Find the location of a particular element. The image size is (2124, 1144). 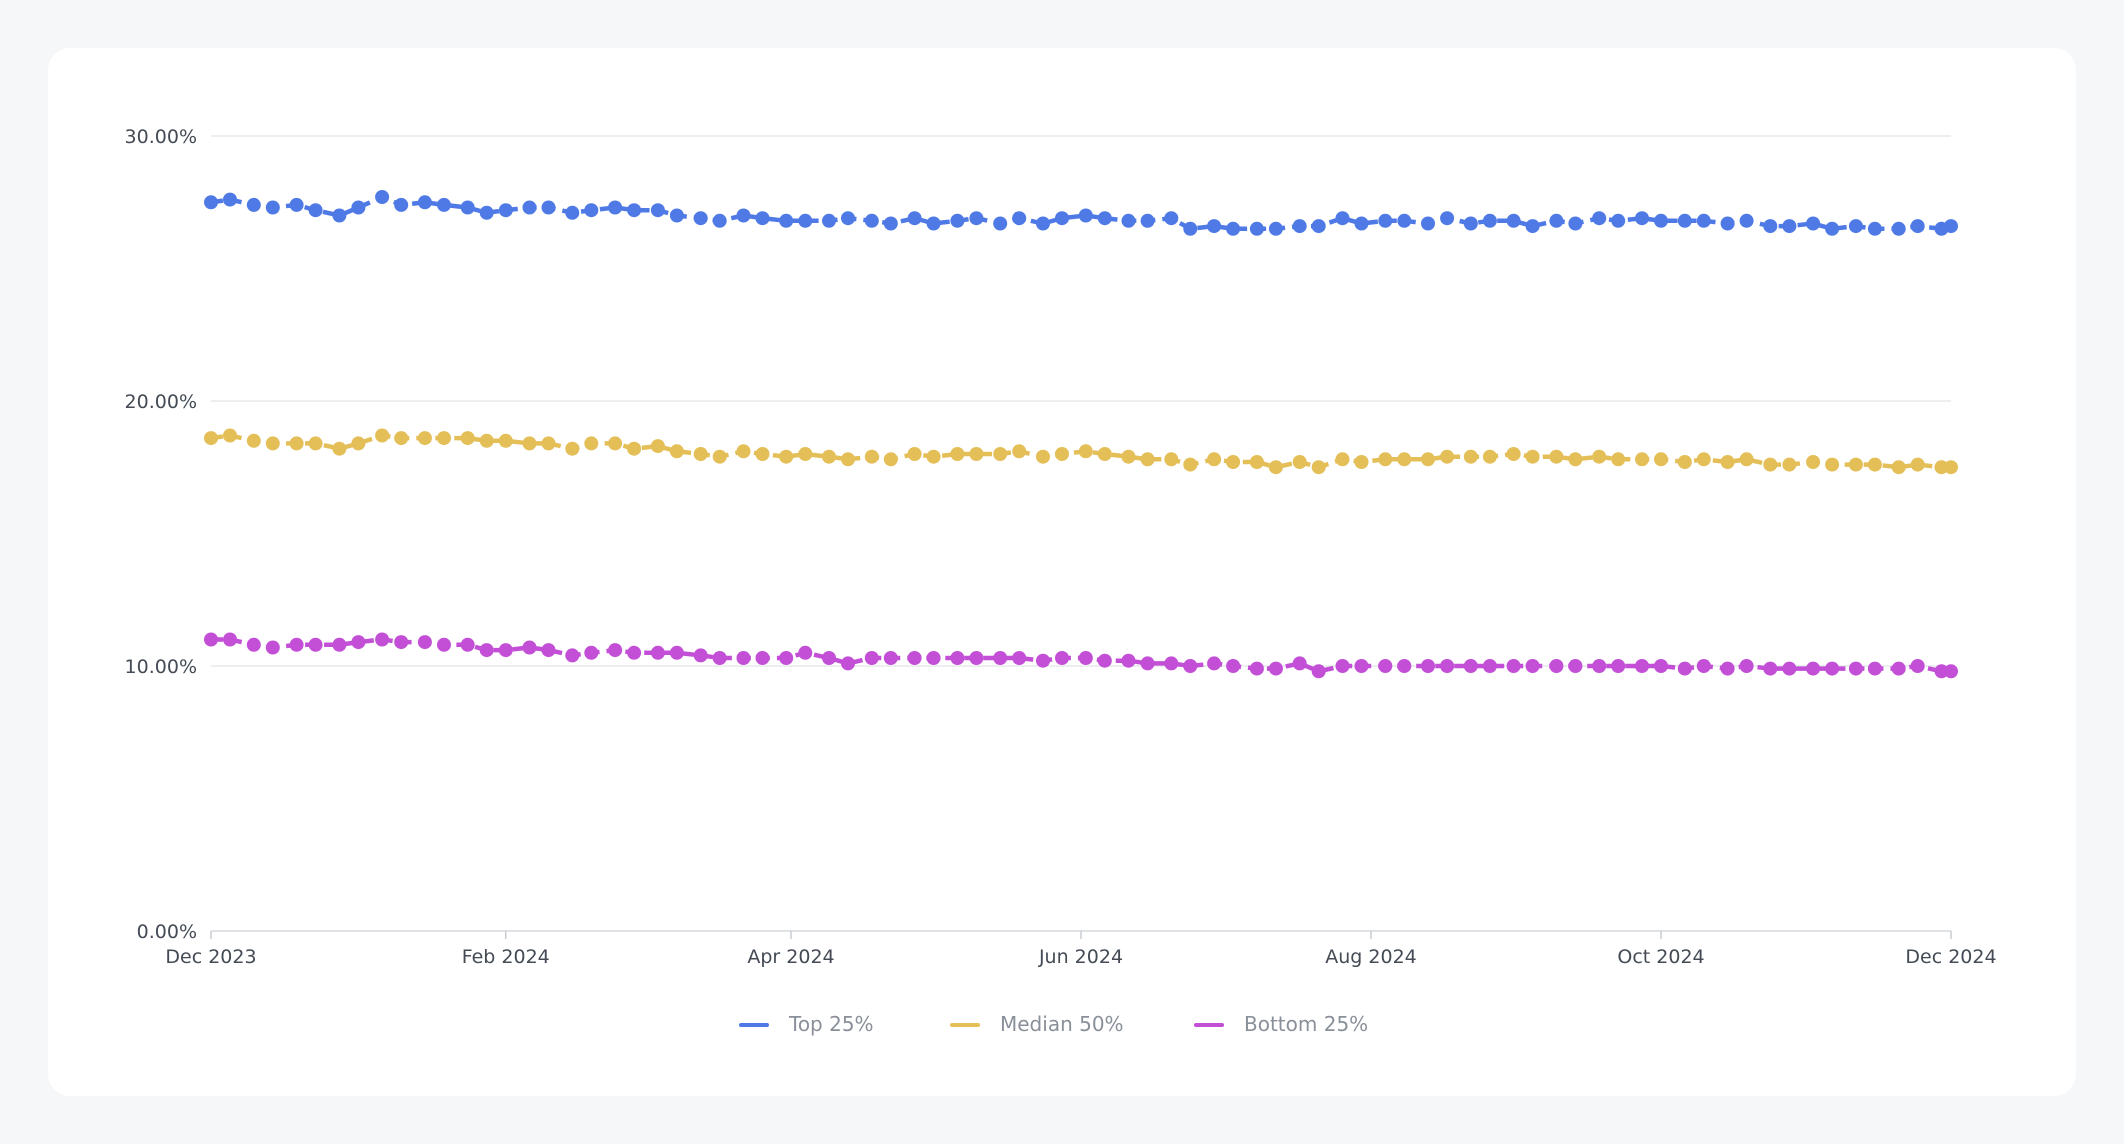

legend-item: Bottom 25% is located at coordinates (1281, 1024).